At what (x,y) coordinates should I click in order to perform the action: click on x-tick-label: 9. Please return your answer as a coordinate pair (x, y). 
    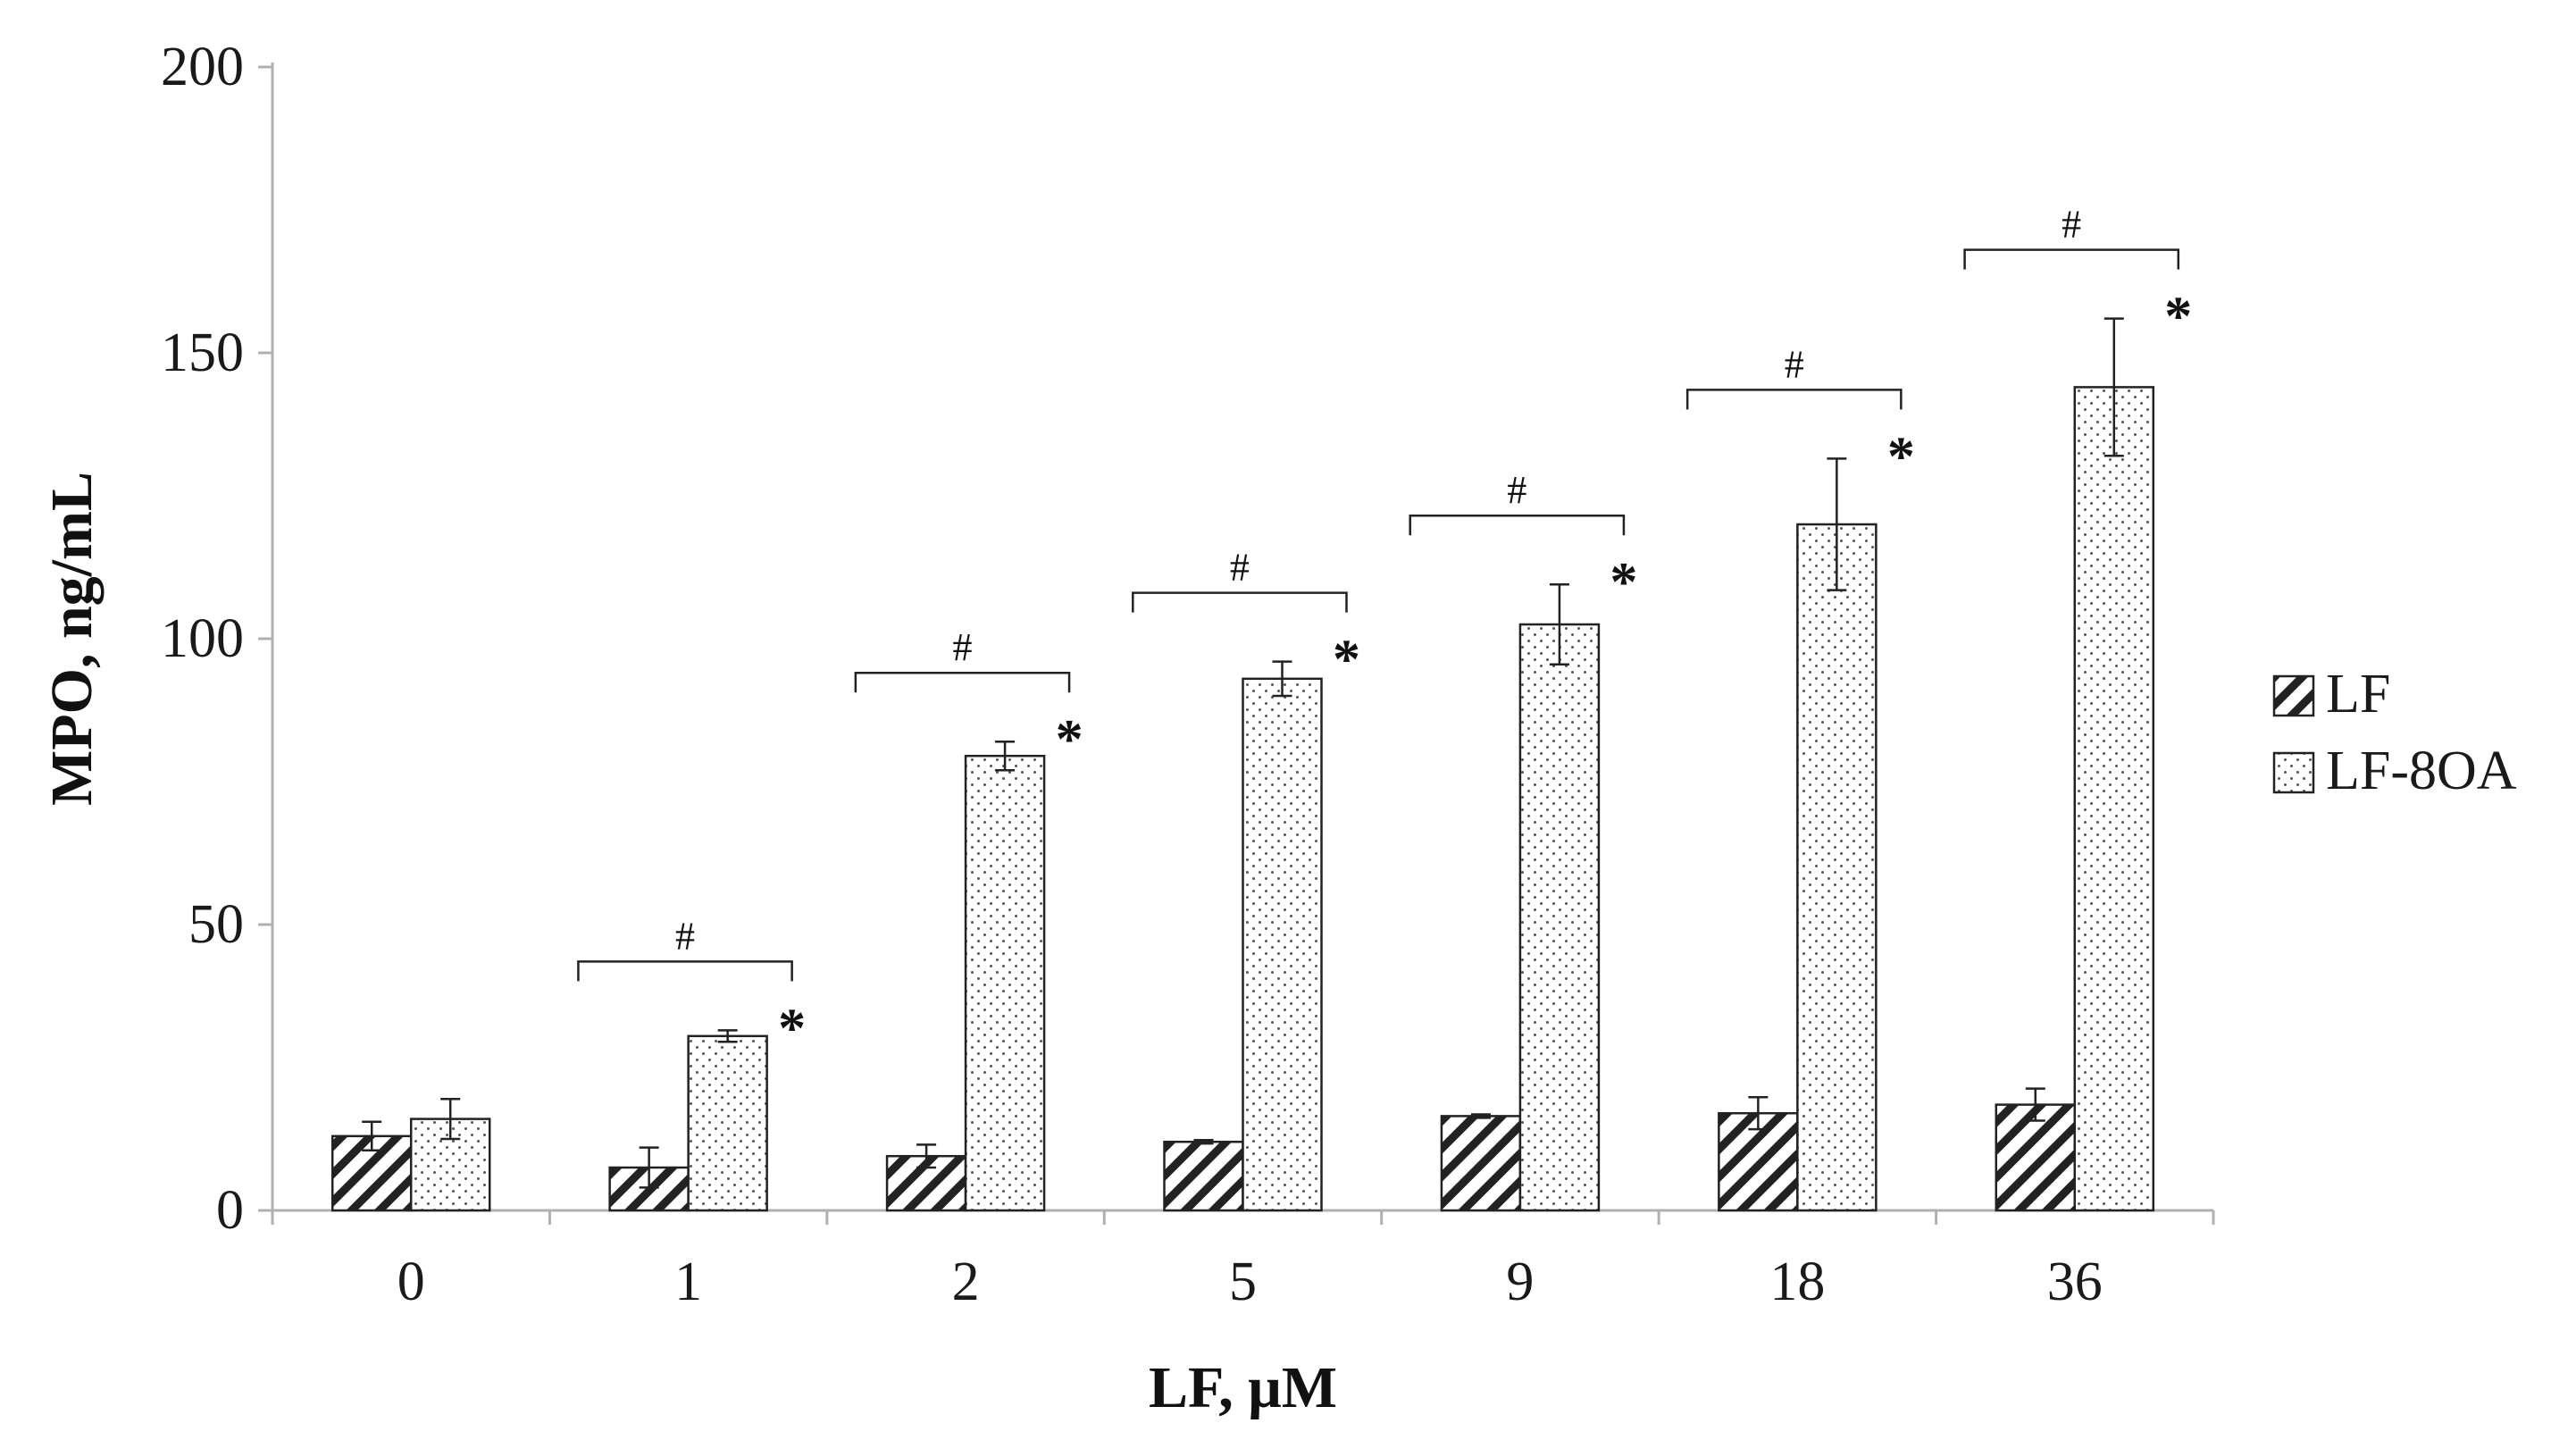
    Looking at the image, I should click on (1520, 1282).